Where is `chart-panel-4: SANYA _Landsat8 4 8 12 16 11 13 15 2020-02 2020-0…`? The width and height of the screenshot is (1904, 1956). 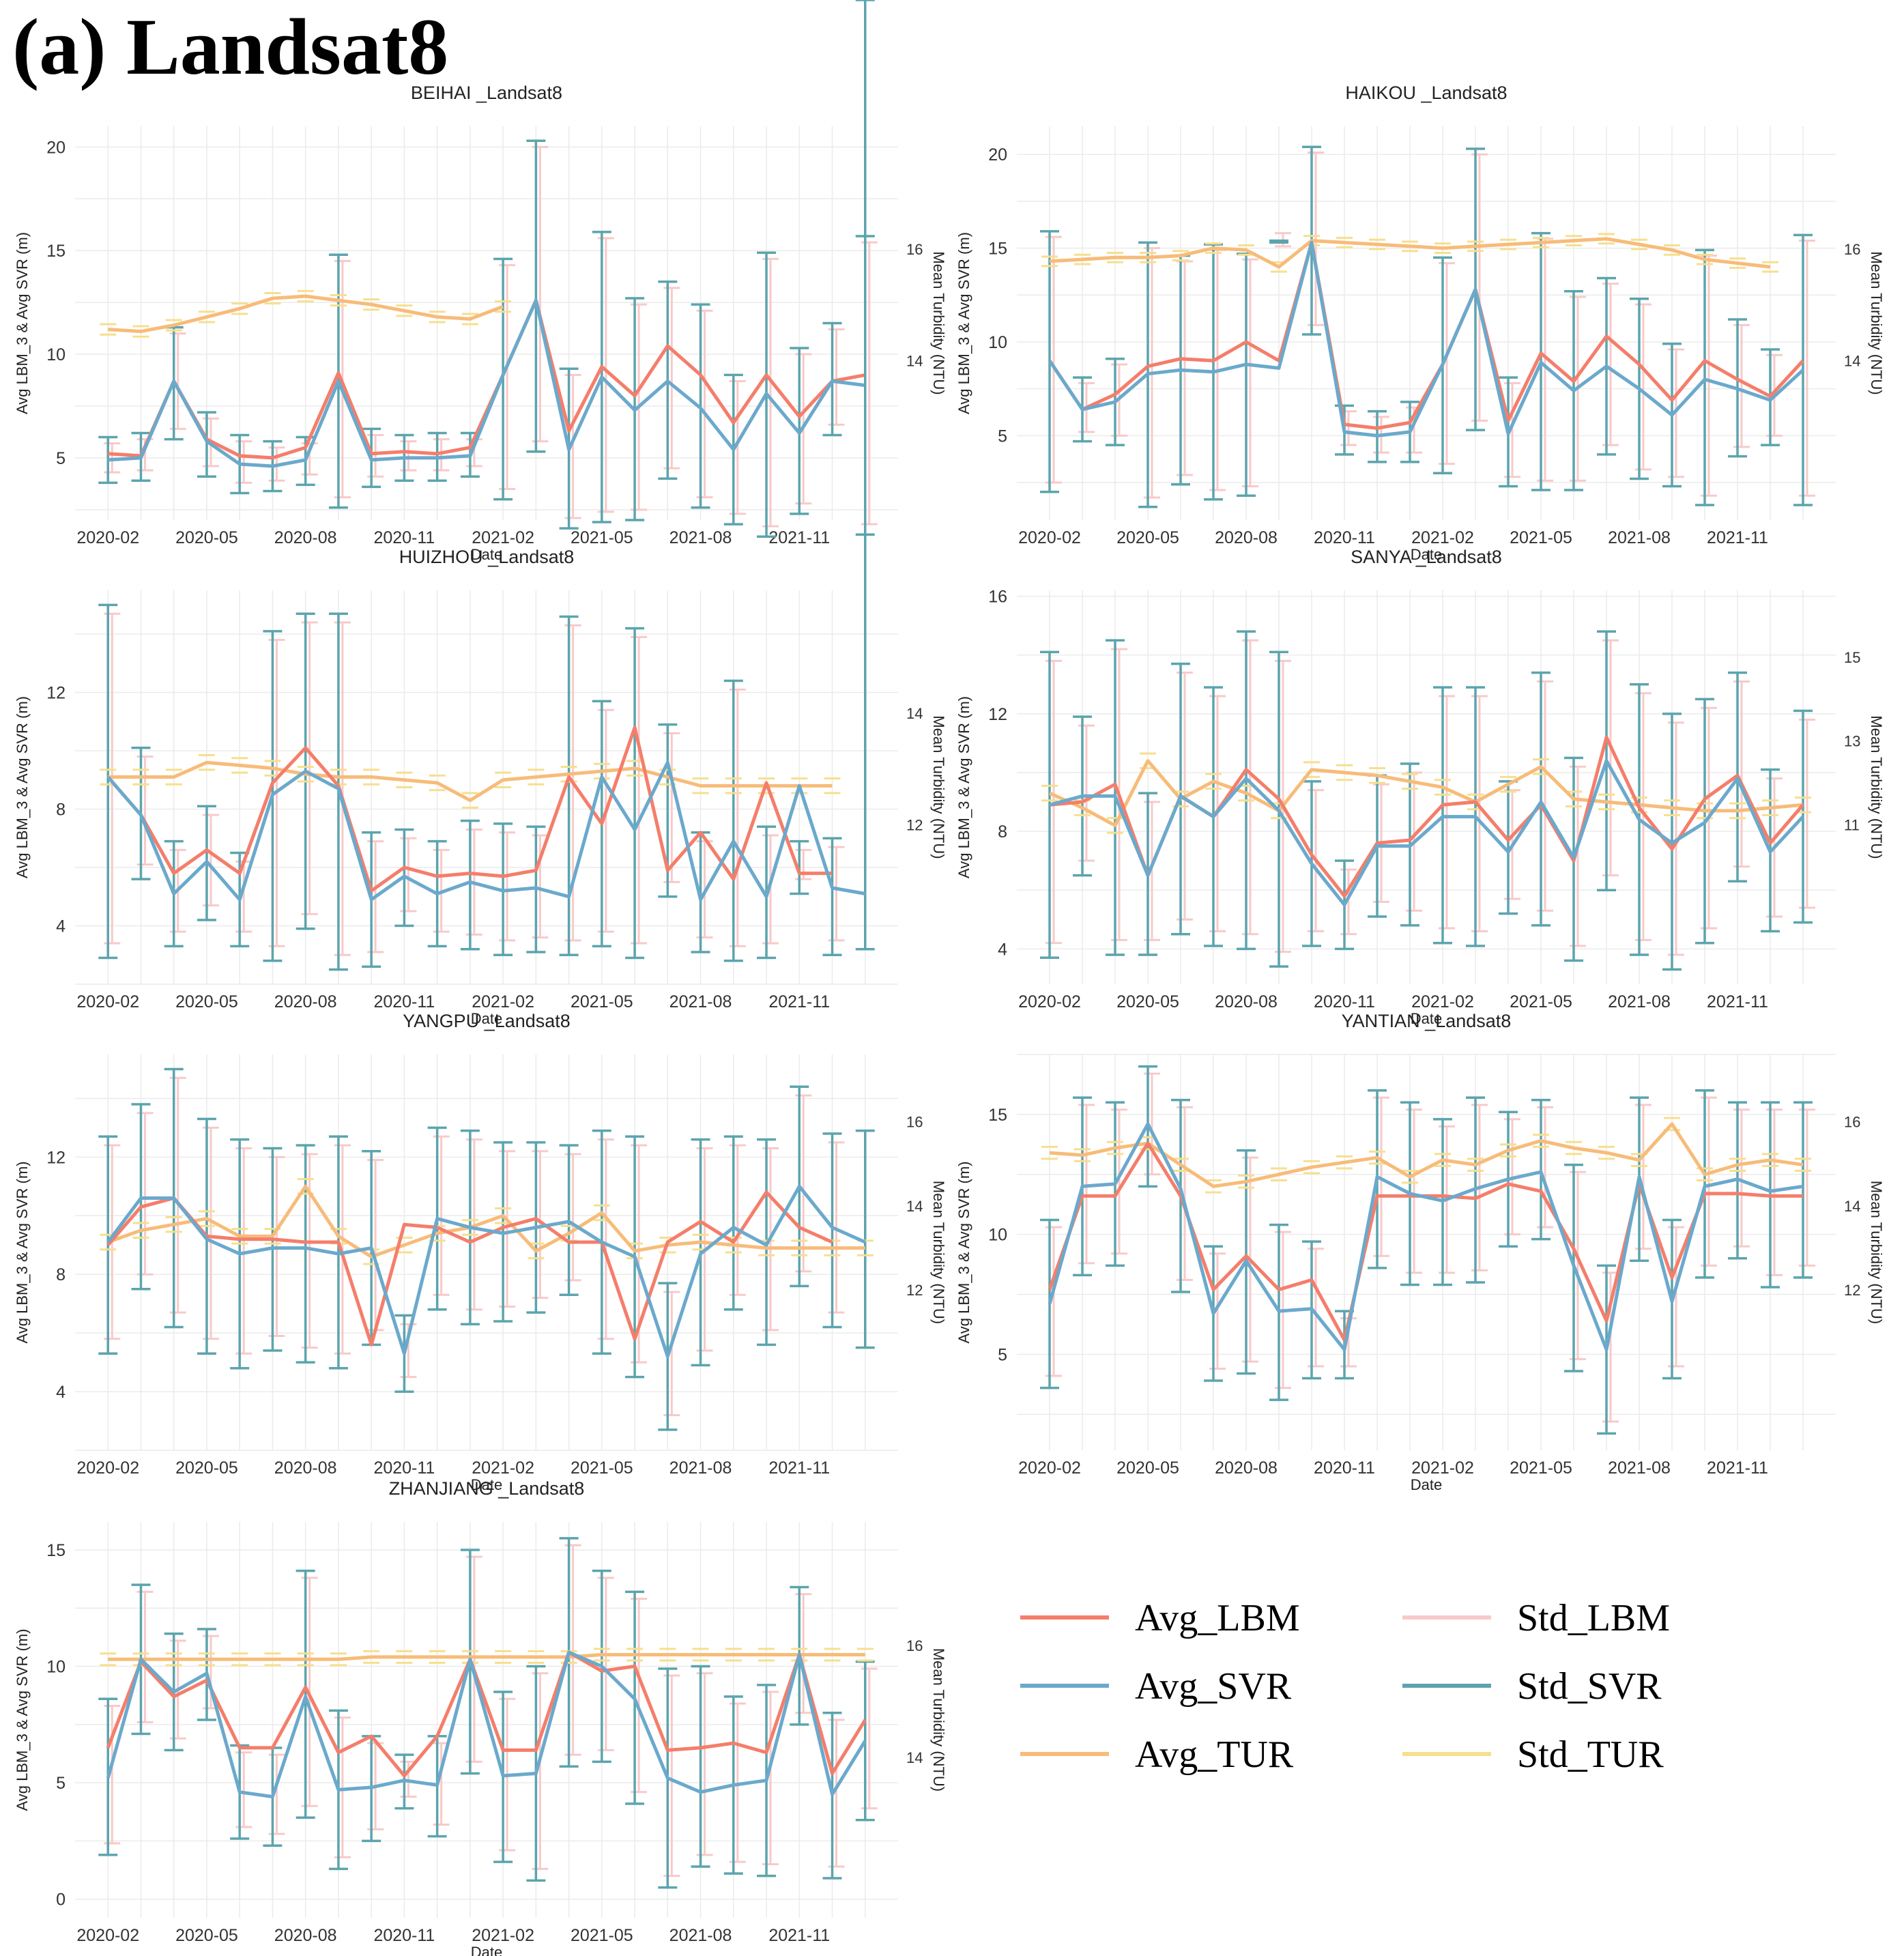
chart-panel-4: SANYA _Landsat8 4 8 12 16 11 13 15 2020-02 2020-0… is located at coordinates (1420, 787).